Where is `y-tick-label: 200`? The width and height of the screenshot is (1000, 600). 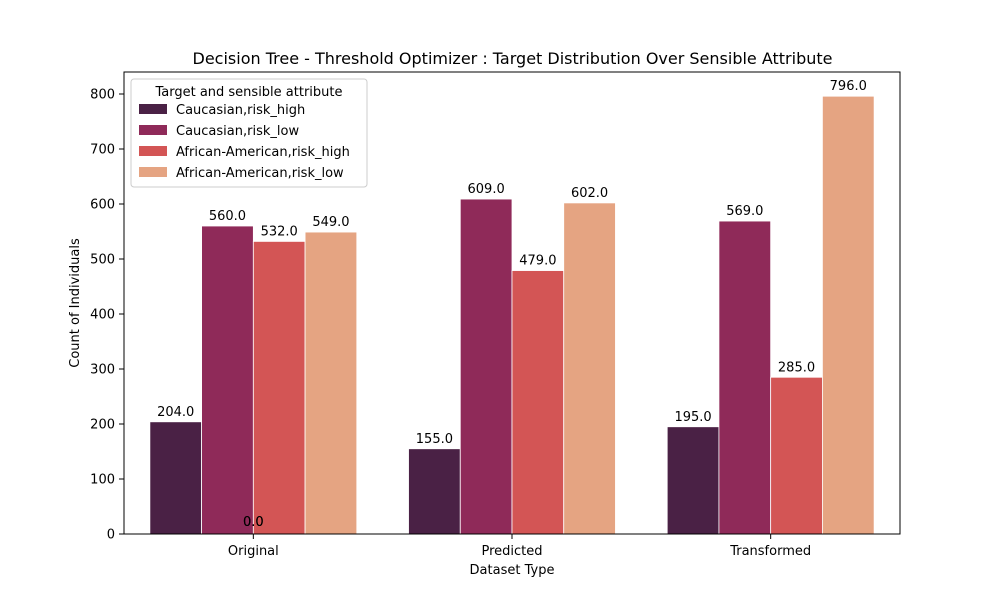 y-tick-label: 200 is located at coordinates (102, 425).